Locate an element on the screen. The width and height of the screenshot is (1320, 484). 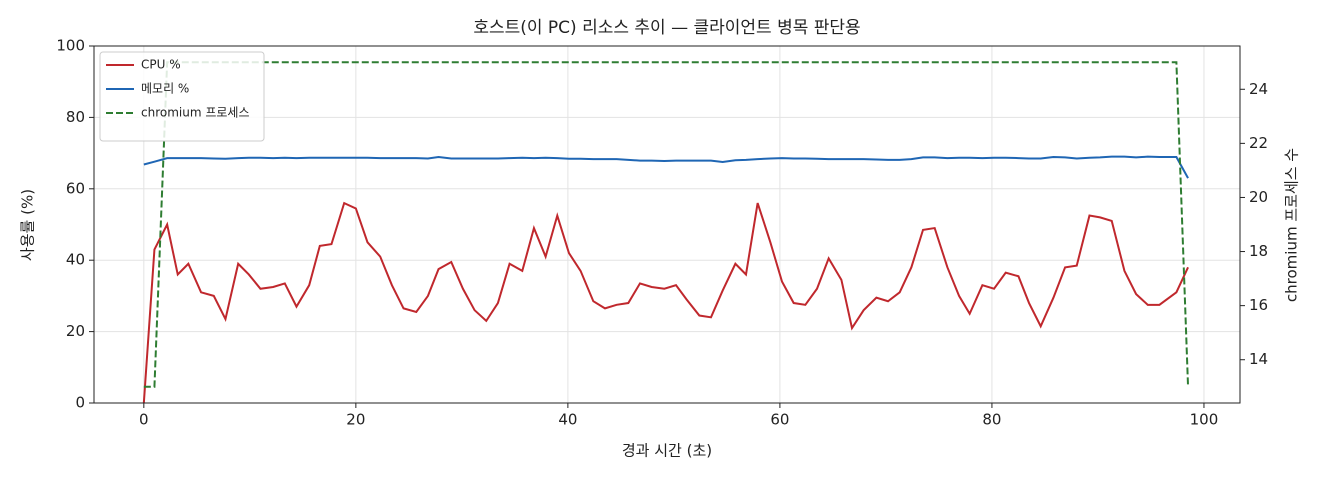
x-tick-label: 40 is located at coordinates (567, 420).